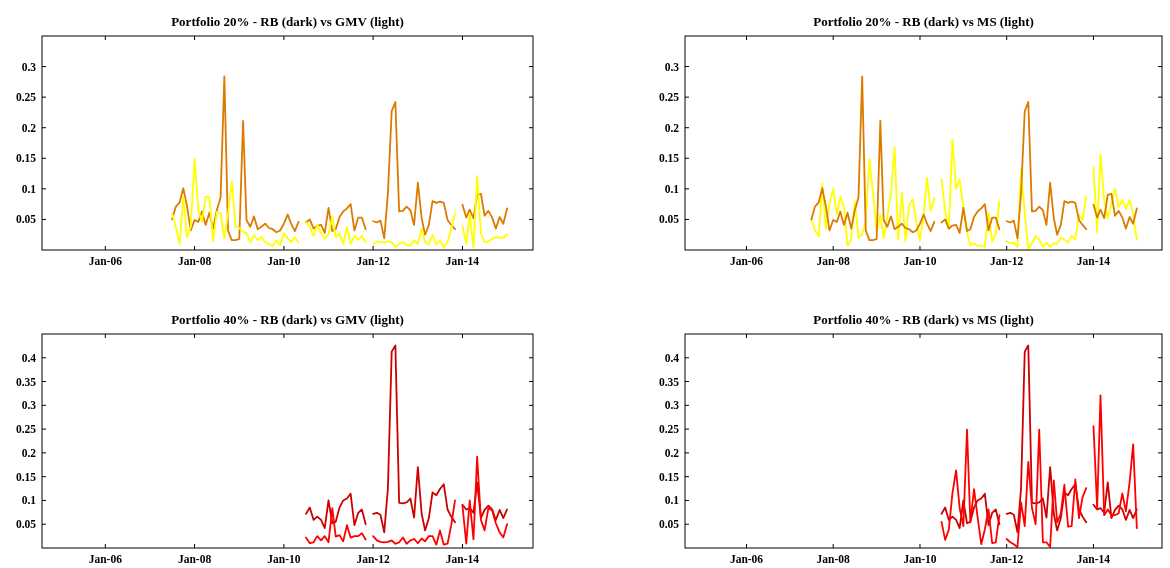 The height and width of the screenshot is (568, 1170). I want to click on chart-title: Portfolio 40% - RB (dark) vs MS (light), so click(923, 319).